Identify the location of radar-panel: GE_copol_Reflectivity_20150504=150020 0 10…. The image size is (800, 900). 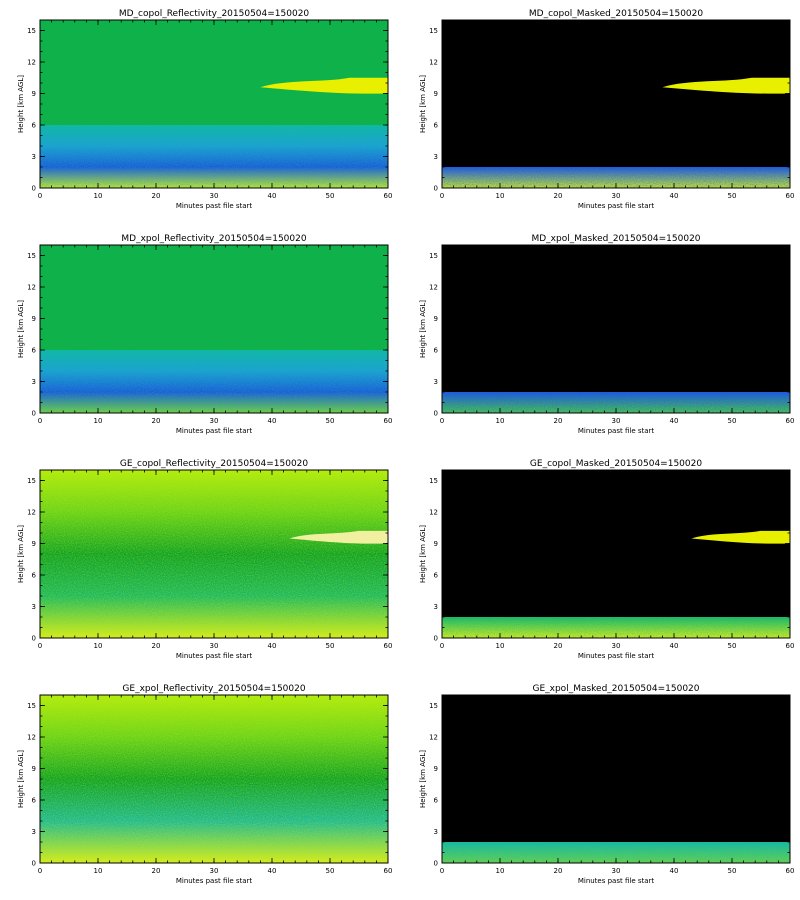
(204, 559).